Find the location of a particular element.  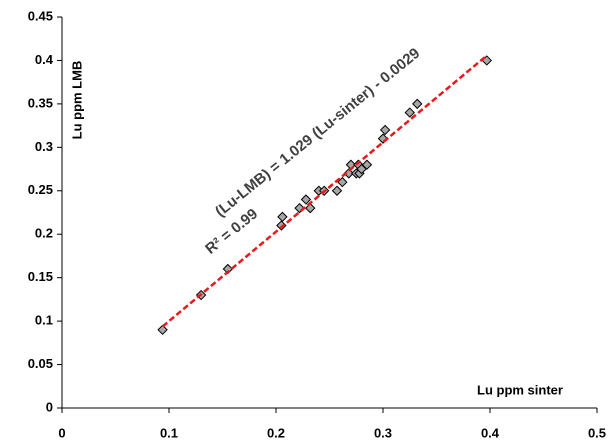

x-tick-label: 0.3 is located at coordinates (383, 432).